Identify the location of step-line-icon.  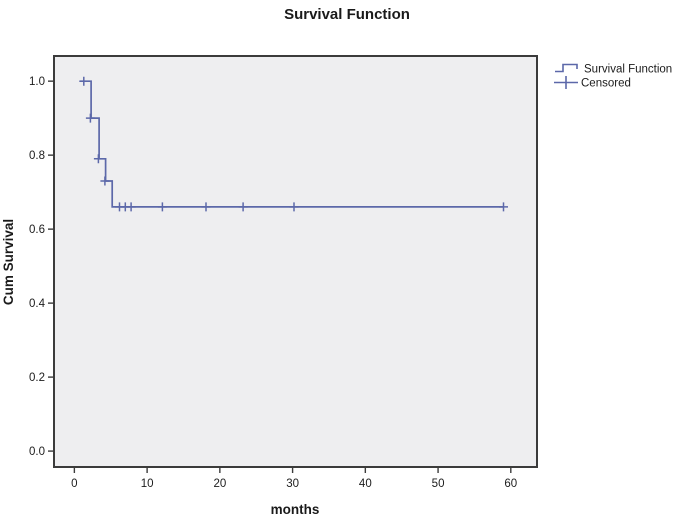
(566, 68).